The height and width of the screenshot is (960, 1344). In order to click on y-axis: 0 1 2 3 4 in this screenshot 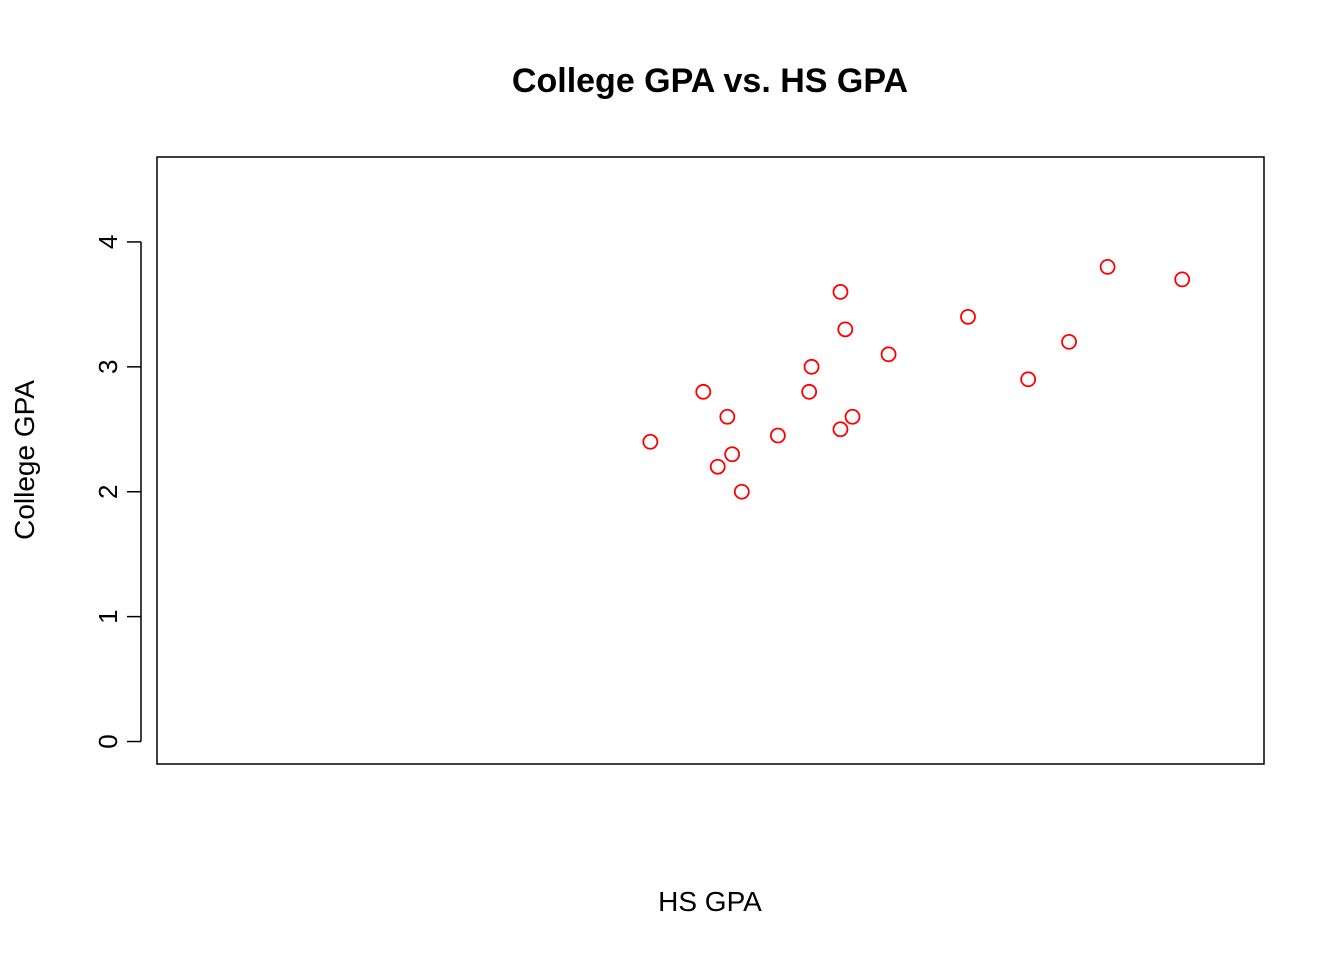, I will do `click(117, 492)`.